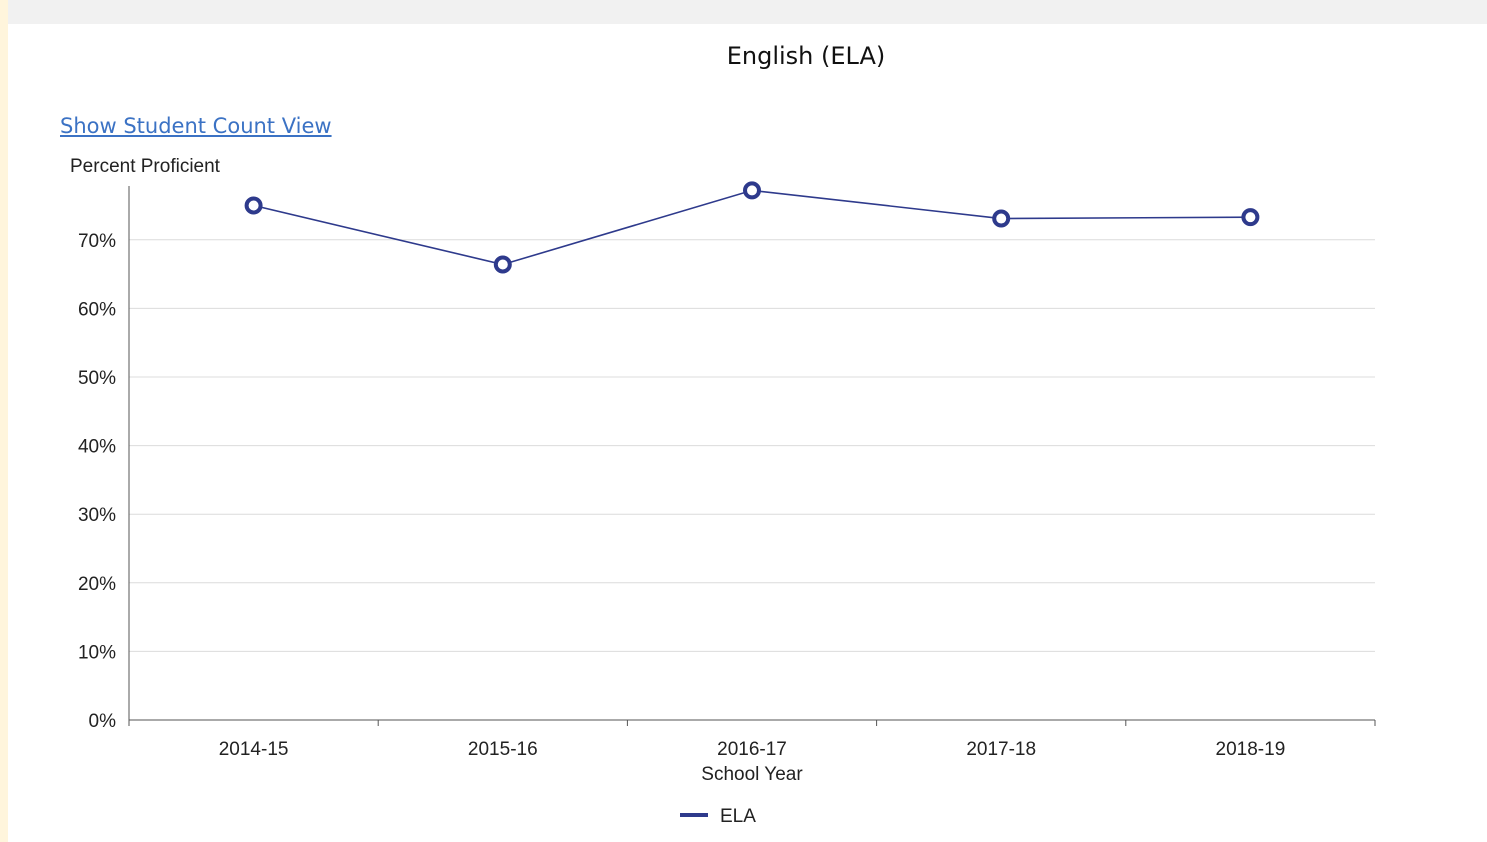  I want to click on y-tick-label: 30%, so click(97, 515).